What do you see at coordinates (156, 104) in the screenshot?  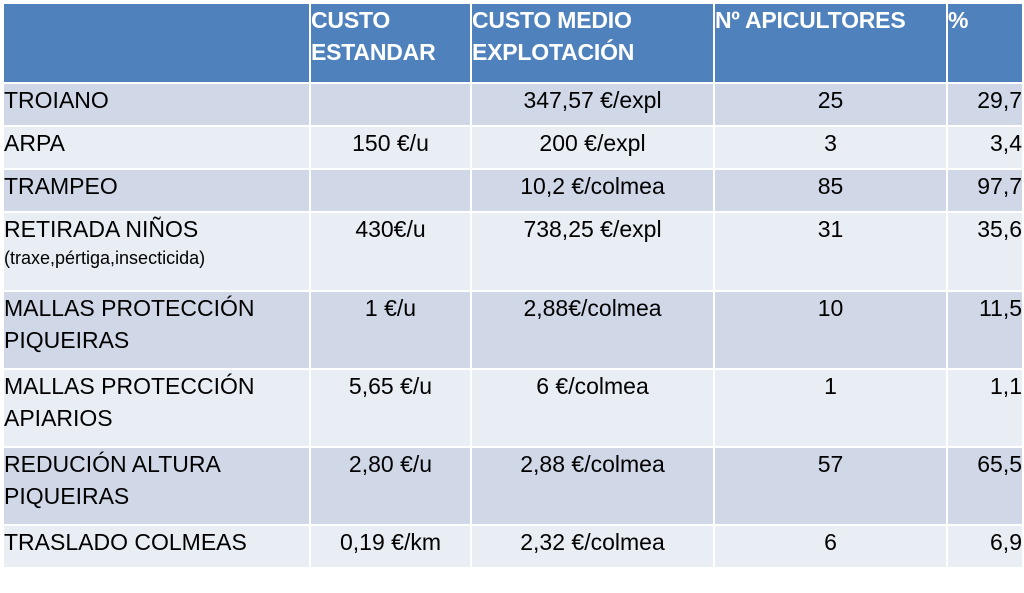 I see `cell-name: TROIANO` at bounding box center [156, 104].